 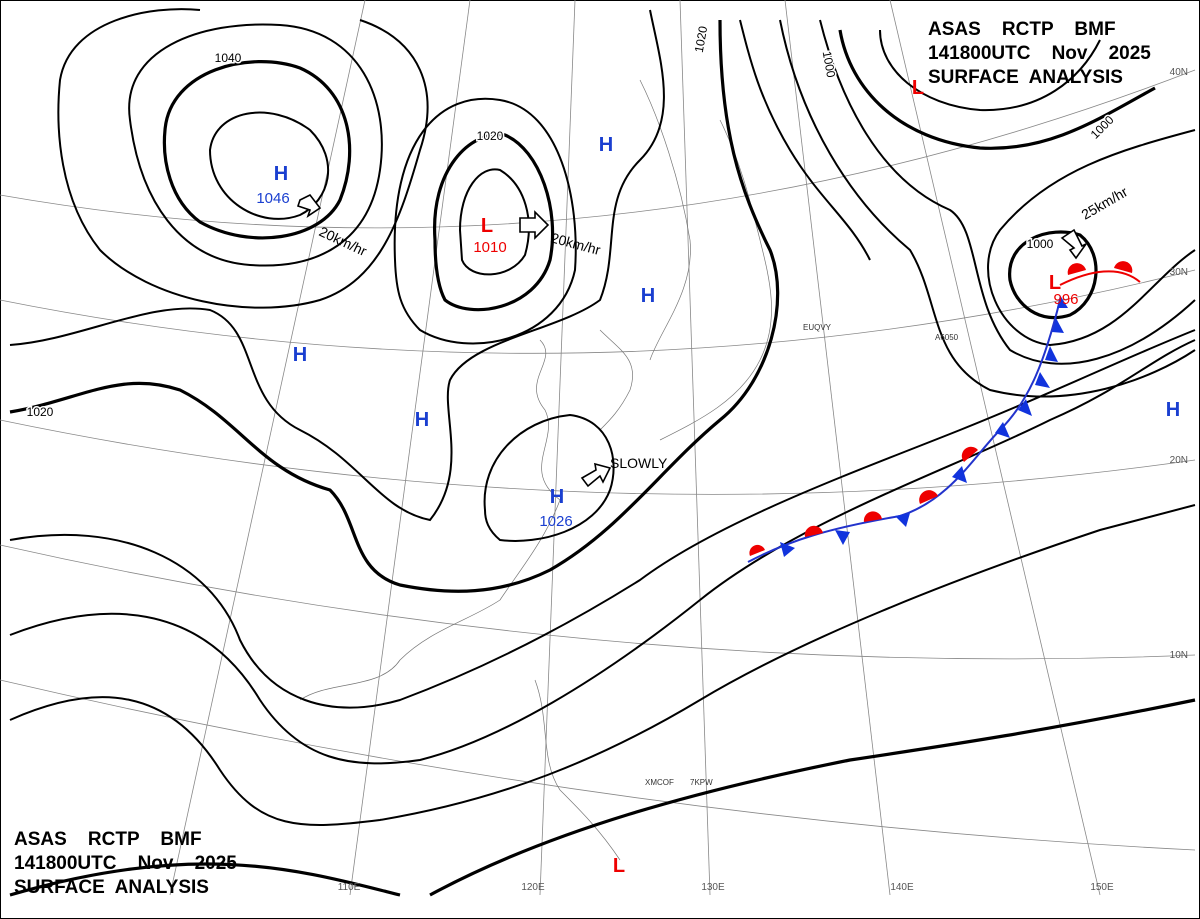 What do you see at coordinates (555, 521) in the screenshot?
I see `pressure-center-value: 1026` at bounding box center [555, 521].